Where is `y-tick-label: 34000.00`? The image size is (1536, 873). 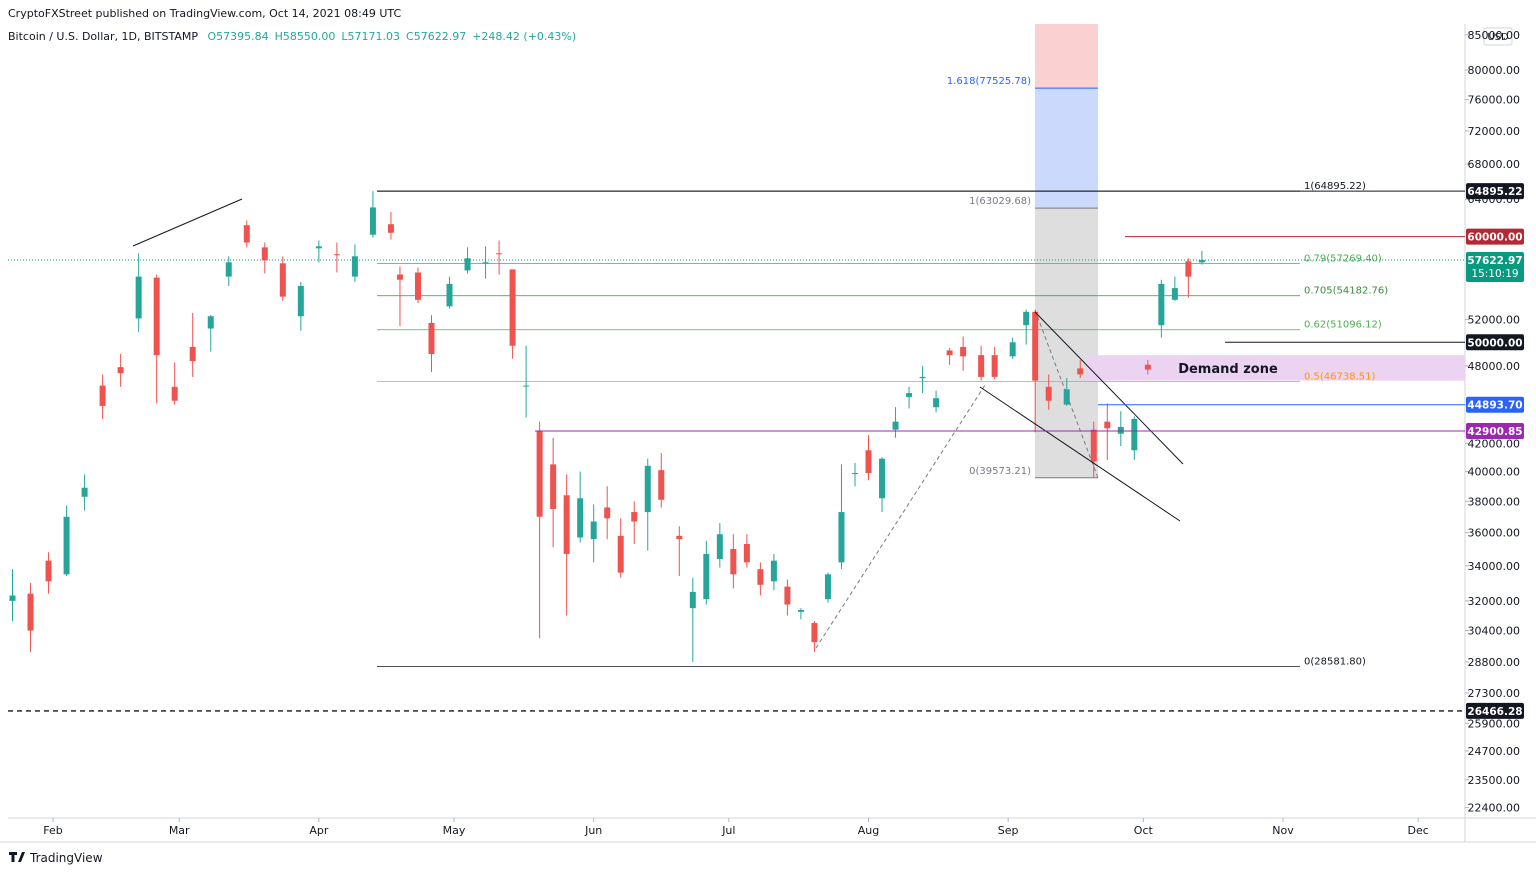 y-tick-label: 34000.00 is located at coordinates (1494, 566).